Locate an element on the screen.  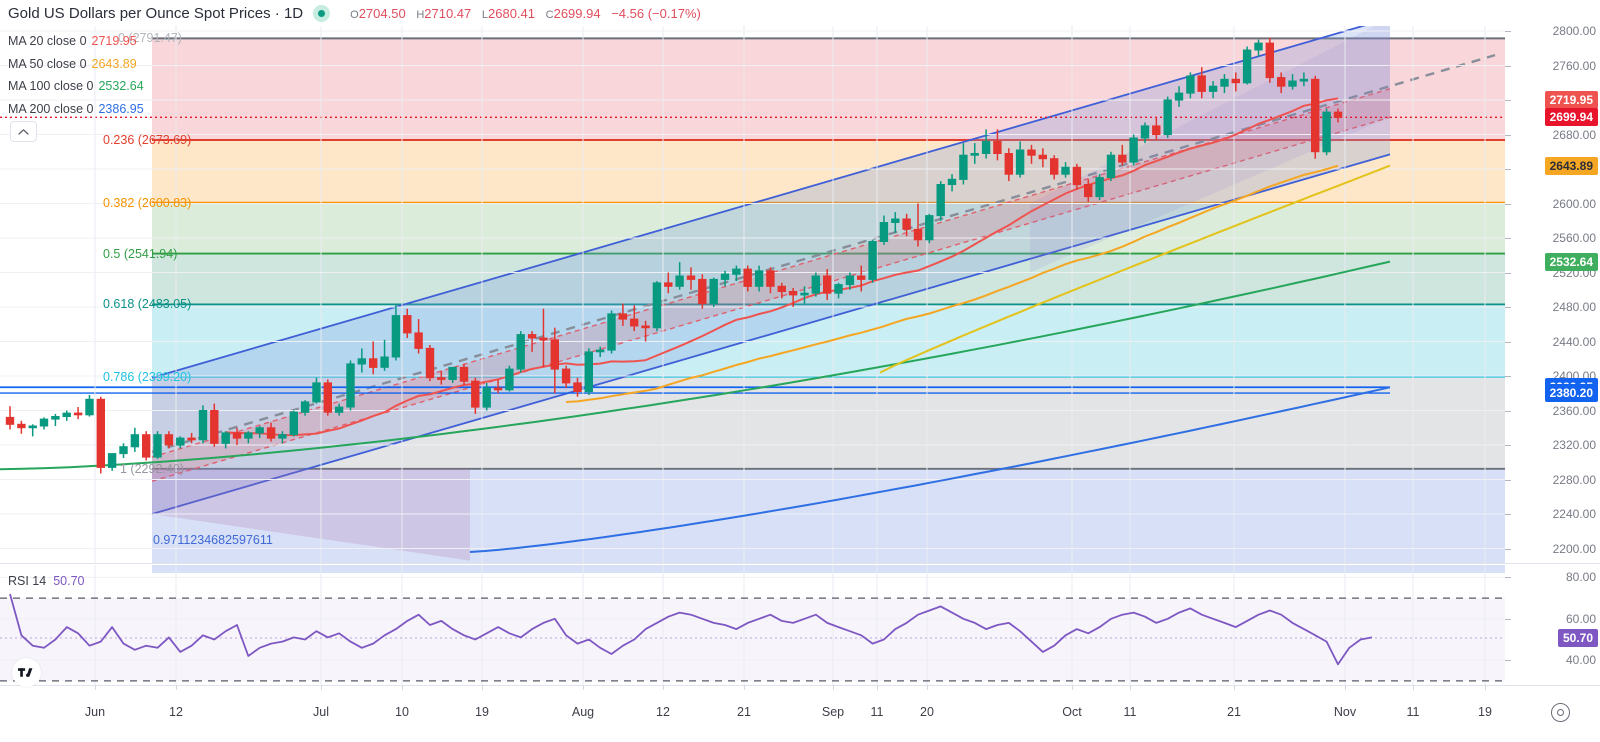
legend-row-2: MA 100 close 0 2532.64 is located at coordinates (76, 86).